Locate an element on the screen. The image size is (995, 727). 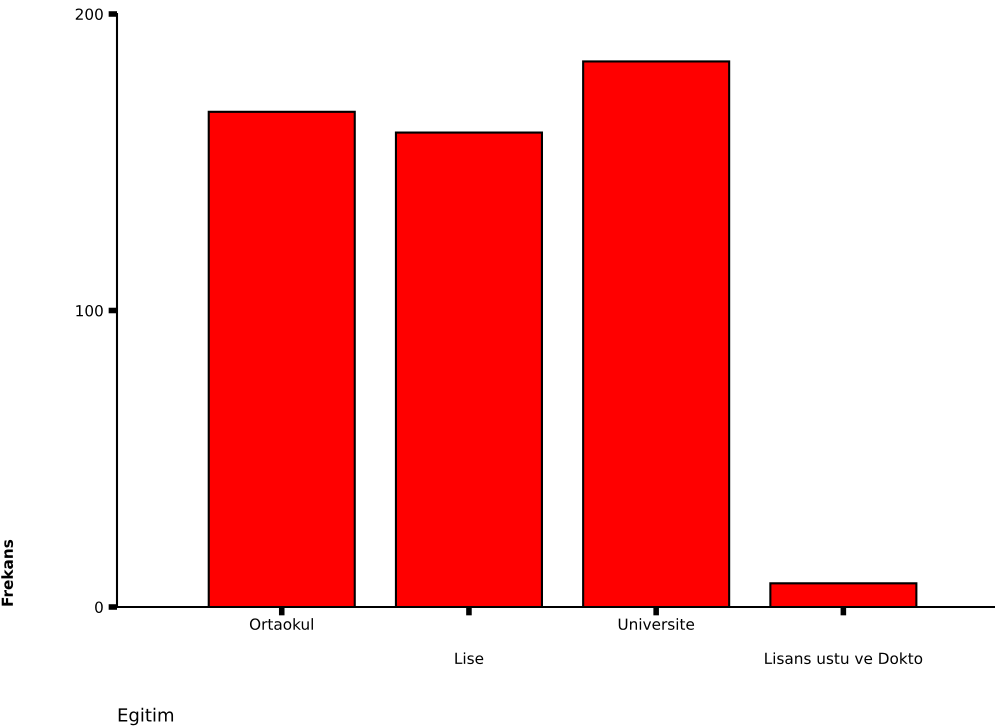
y-tick-label: 200 is located at coordinates (89, 14).